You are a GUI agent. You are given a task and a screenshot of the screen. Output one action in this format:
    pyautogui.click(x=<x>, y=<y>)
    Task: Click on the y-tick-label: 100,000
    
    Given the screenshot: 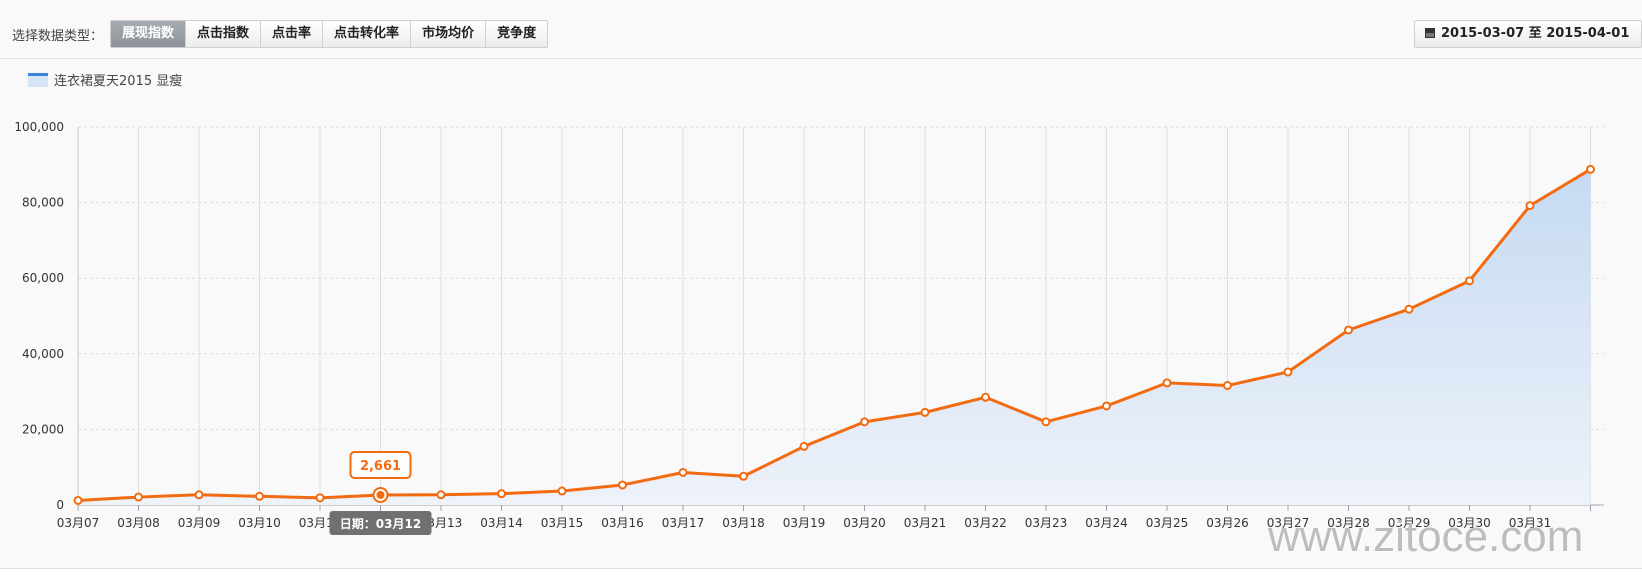 What is the action you would take?
    pyautogui.click(x=39, y=127)
    